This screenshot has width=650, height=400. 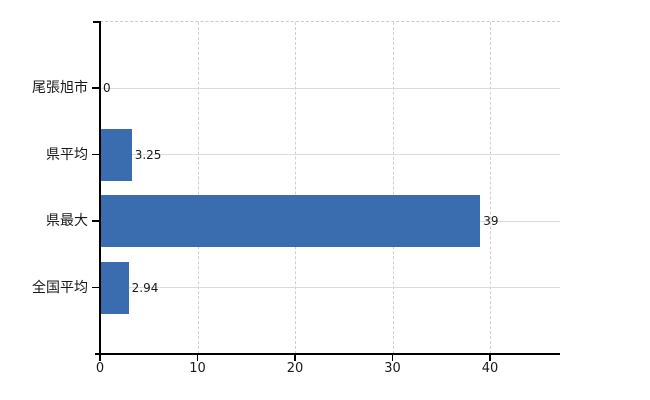 What do you see at coordinates (148, 154) in the screenshot?
I see `value-label: 3.25` at bounding box center [148, 154].